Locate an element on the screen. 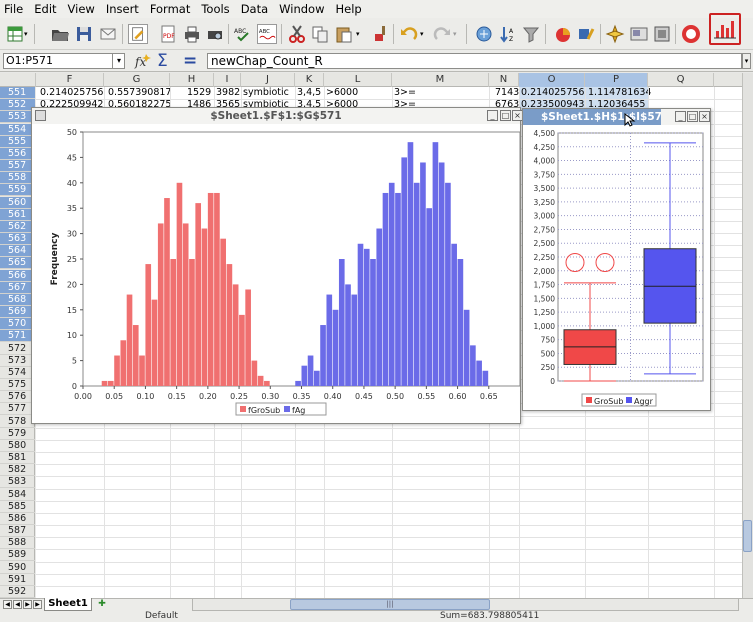  row-header: 562 is located at coordinates (17, 226).